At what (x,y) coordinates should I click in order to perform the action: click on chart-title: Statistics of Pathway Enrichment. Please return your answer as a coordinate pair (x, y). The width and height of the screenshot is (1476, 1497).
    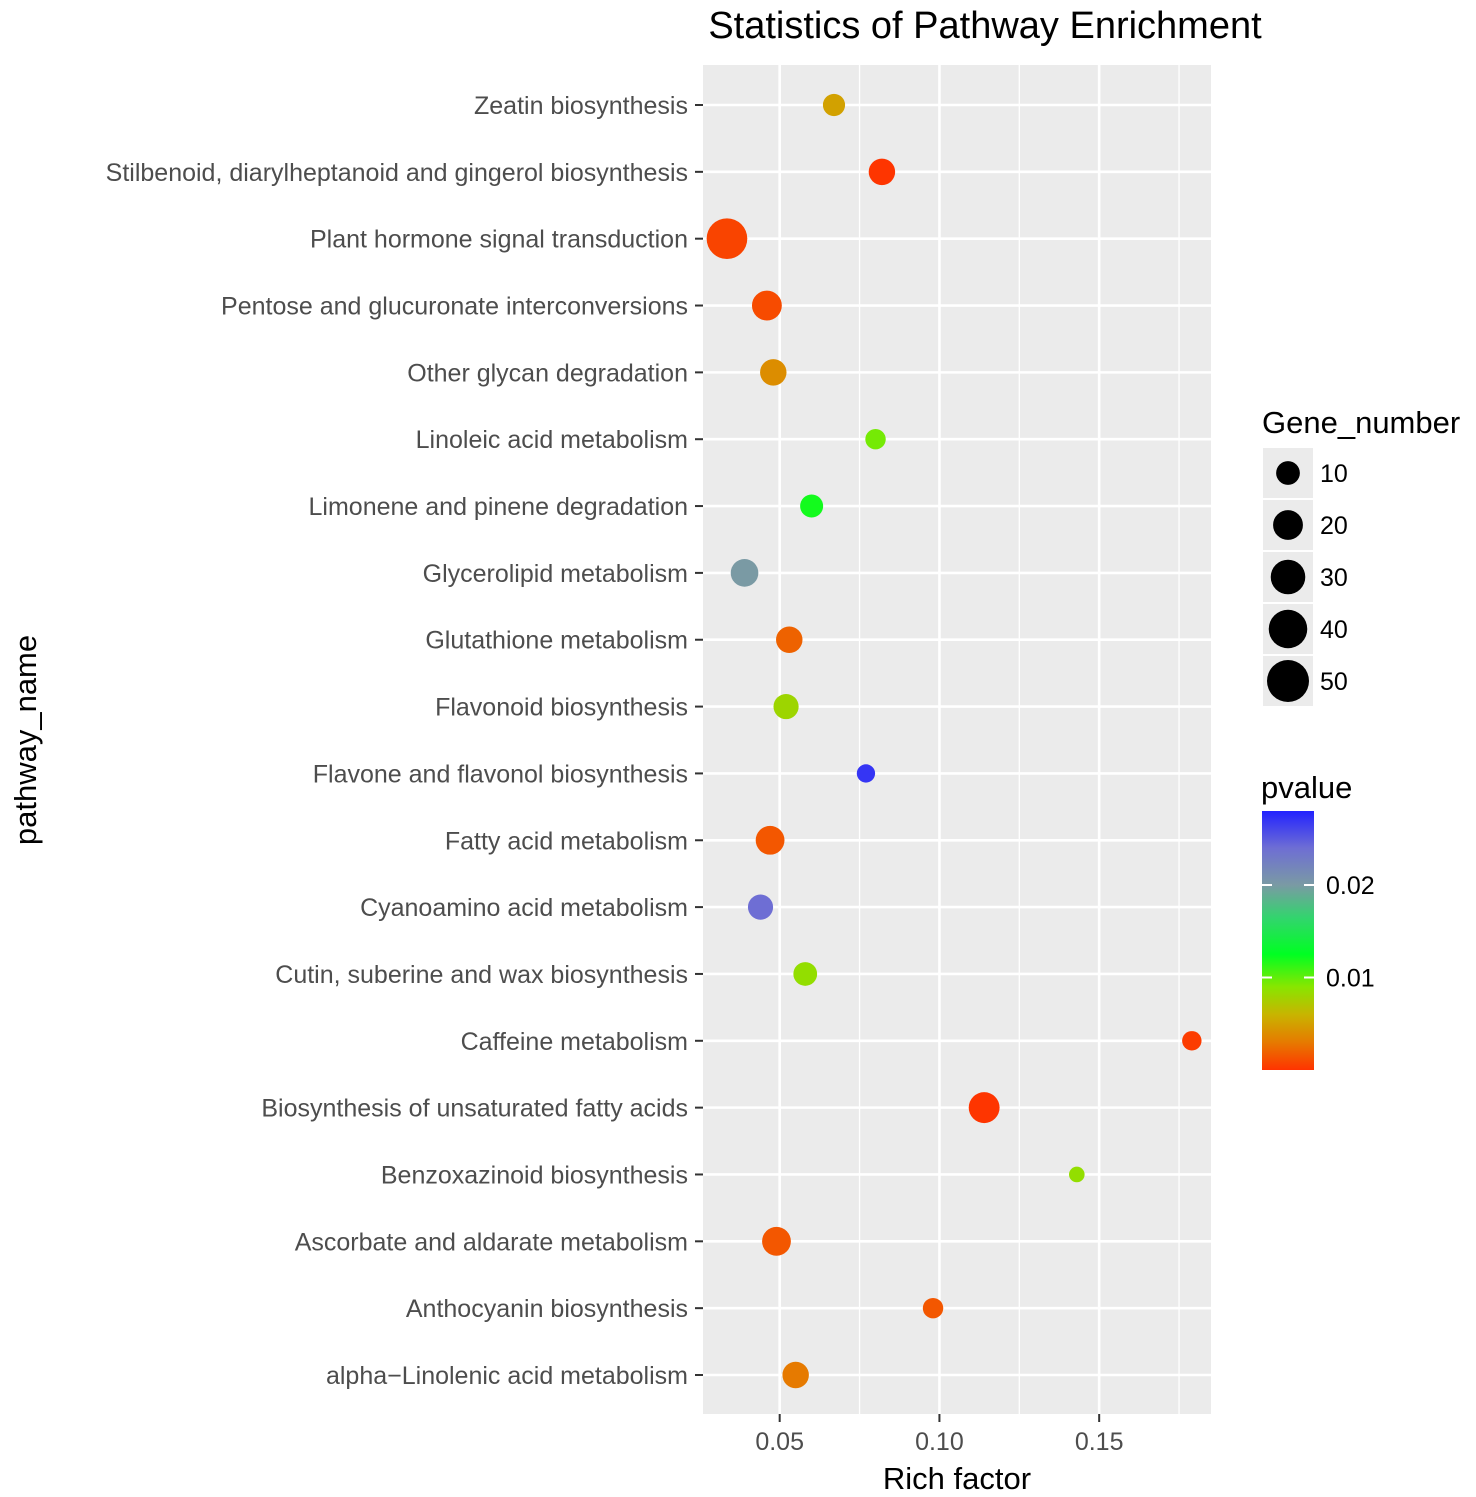
    Looking at the image, I should click on (985, 26).